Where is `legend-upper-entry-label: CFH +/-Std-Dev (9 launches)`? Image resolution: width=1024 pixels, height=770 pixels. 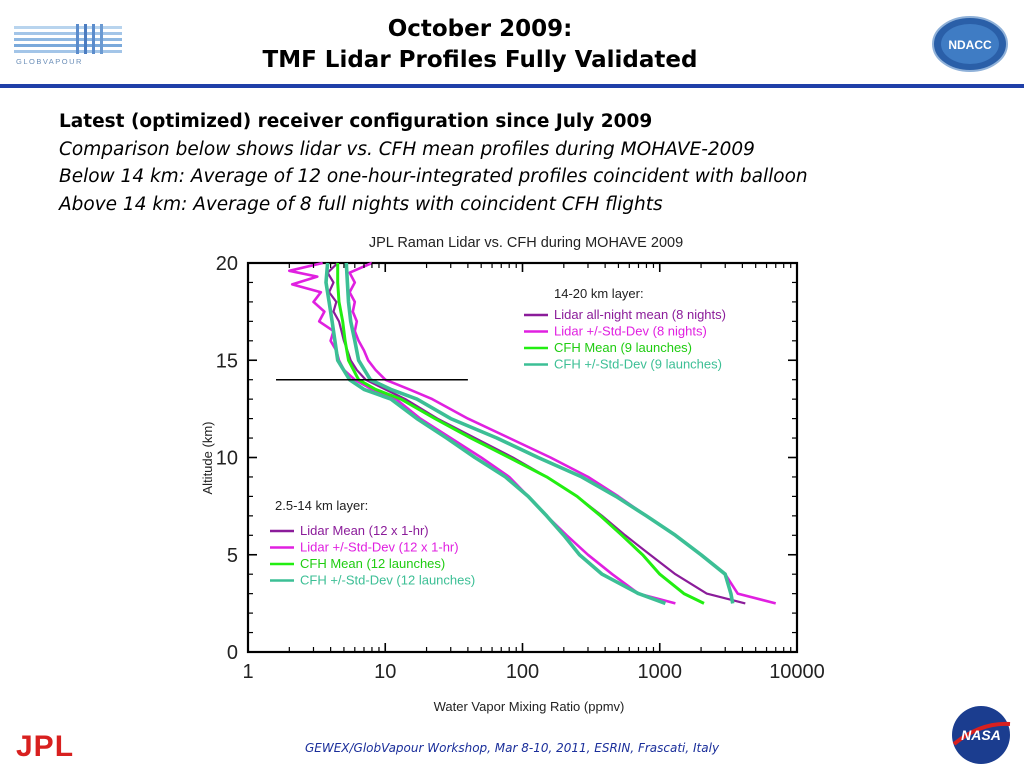 legend-upper-entry-label: CFH +/-Std-Dev (9 launches) is located at coordinates (638, 364).